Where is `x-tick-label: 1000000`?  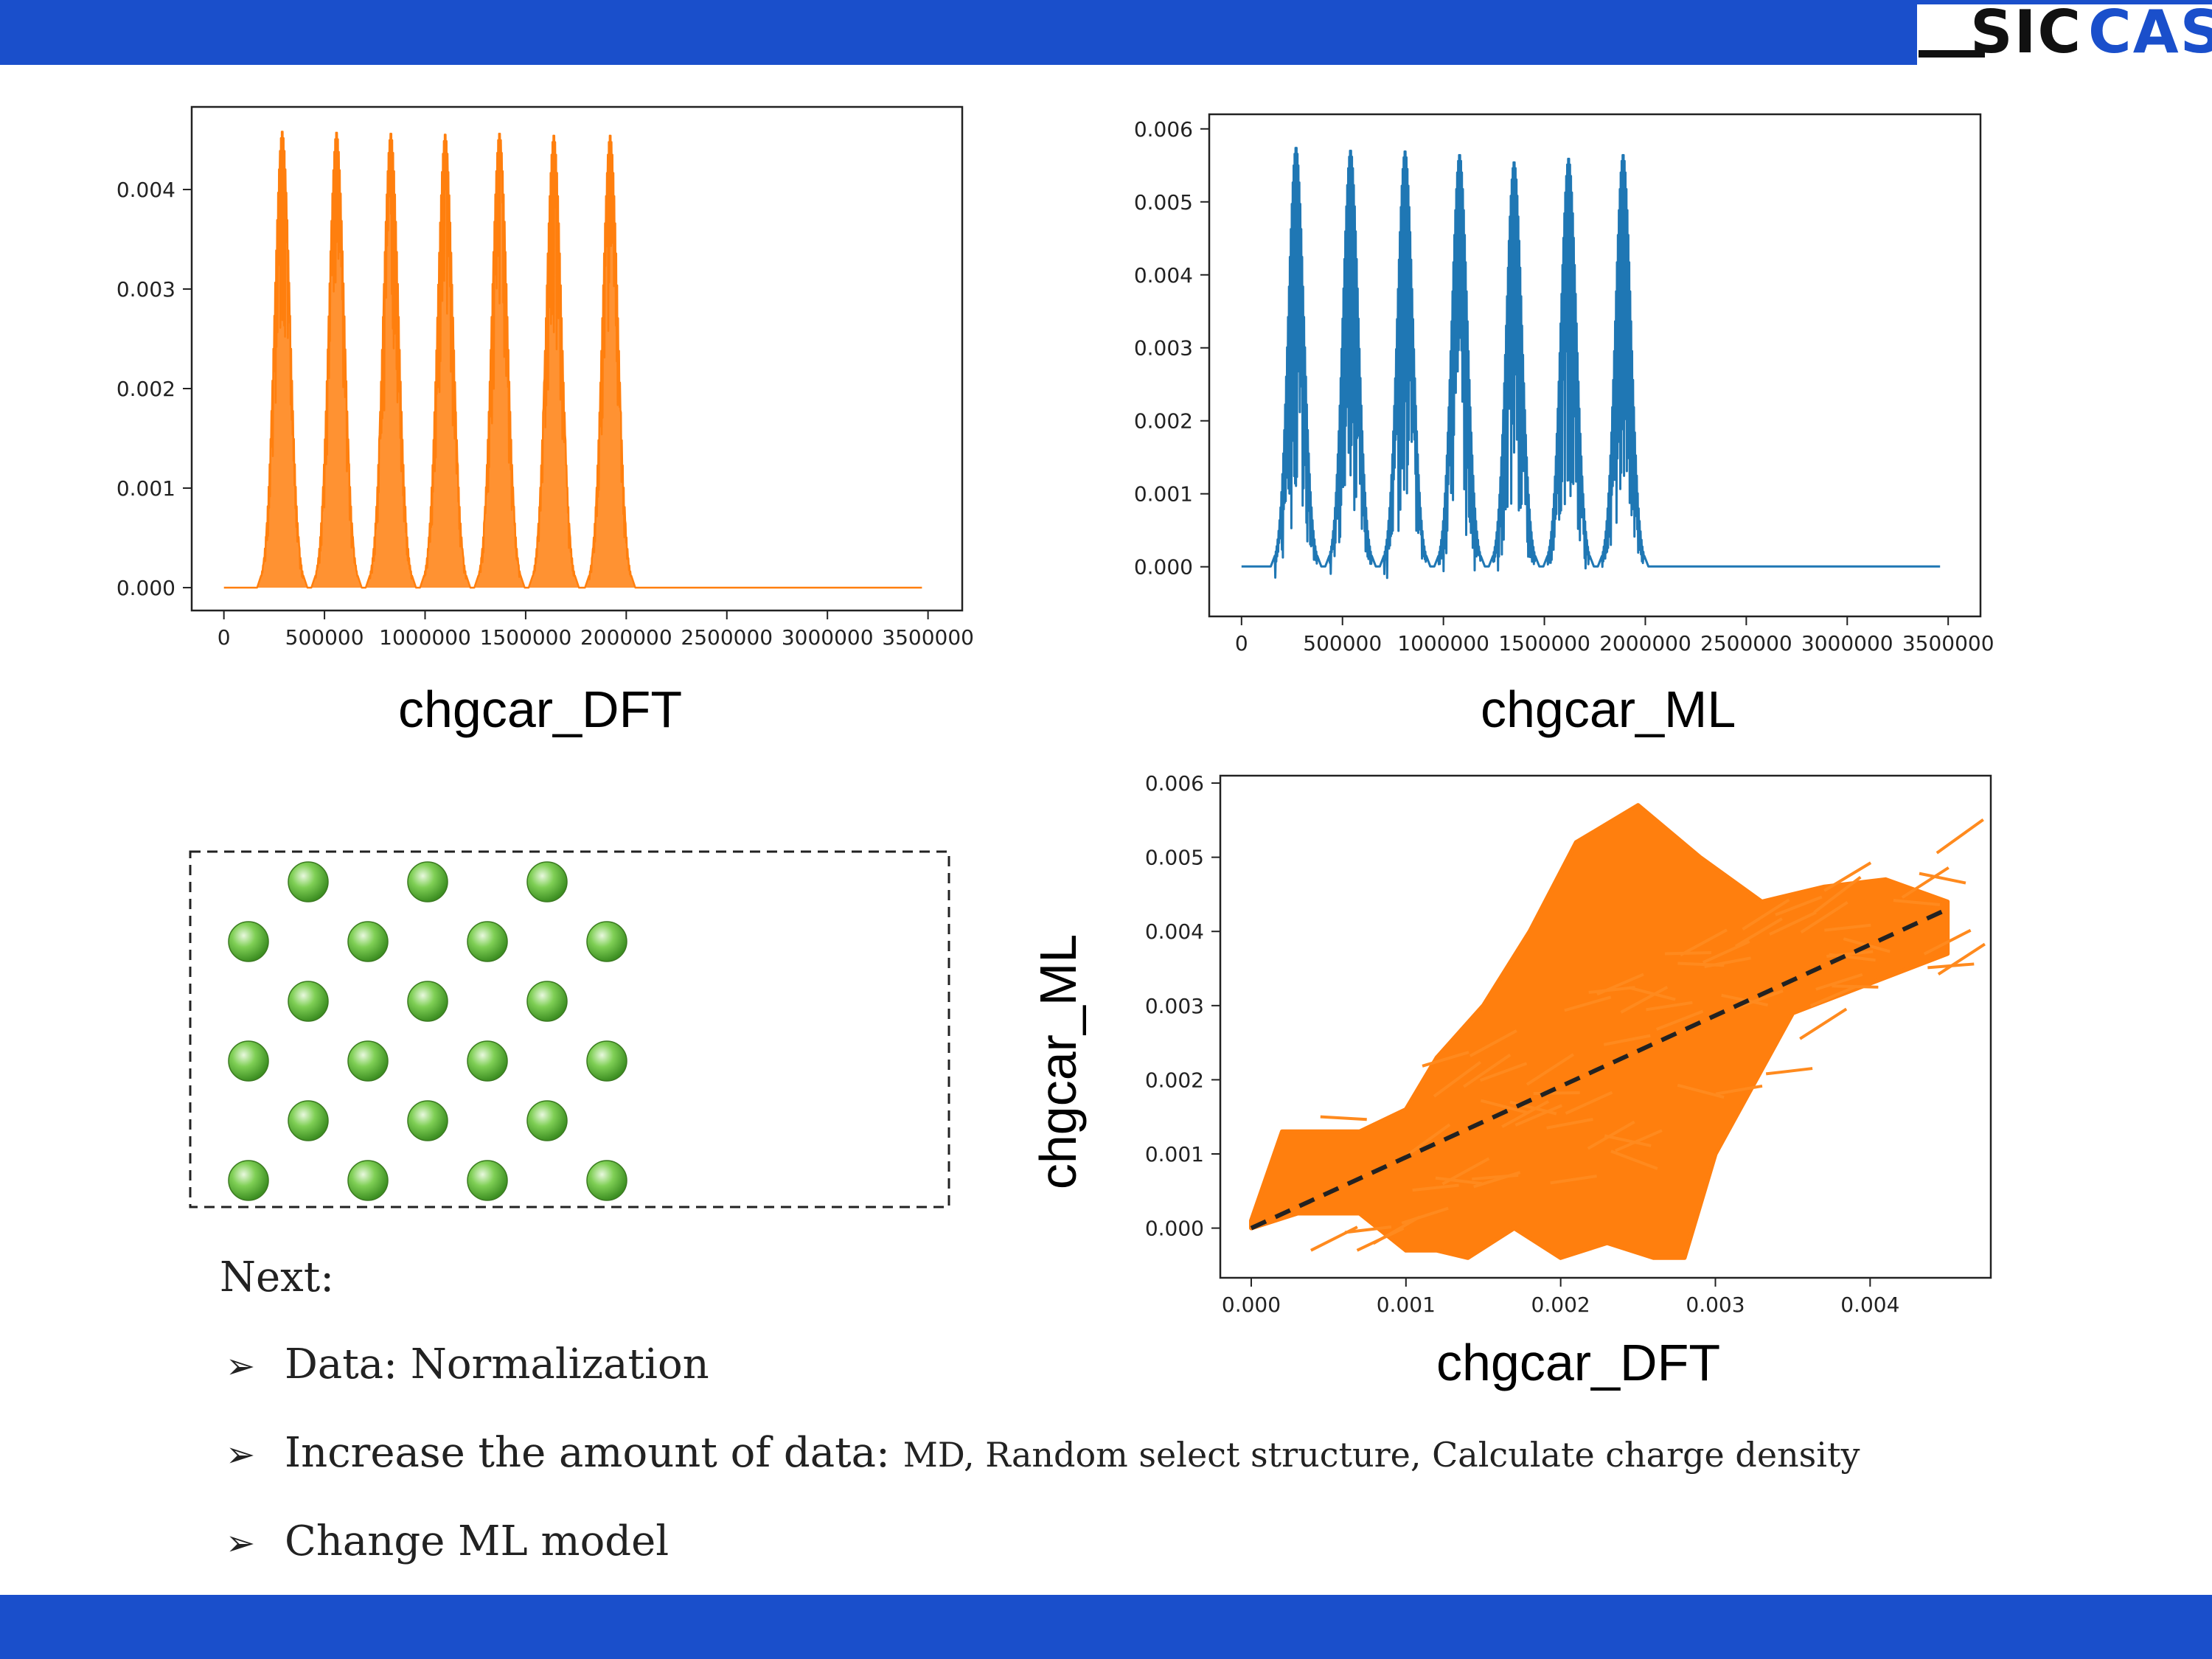
x-tick-label: 1000000 is located at coordinates (1443, 643).